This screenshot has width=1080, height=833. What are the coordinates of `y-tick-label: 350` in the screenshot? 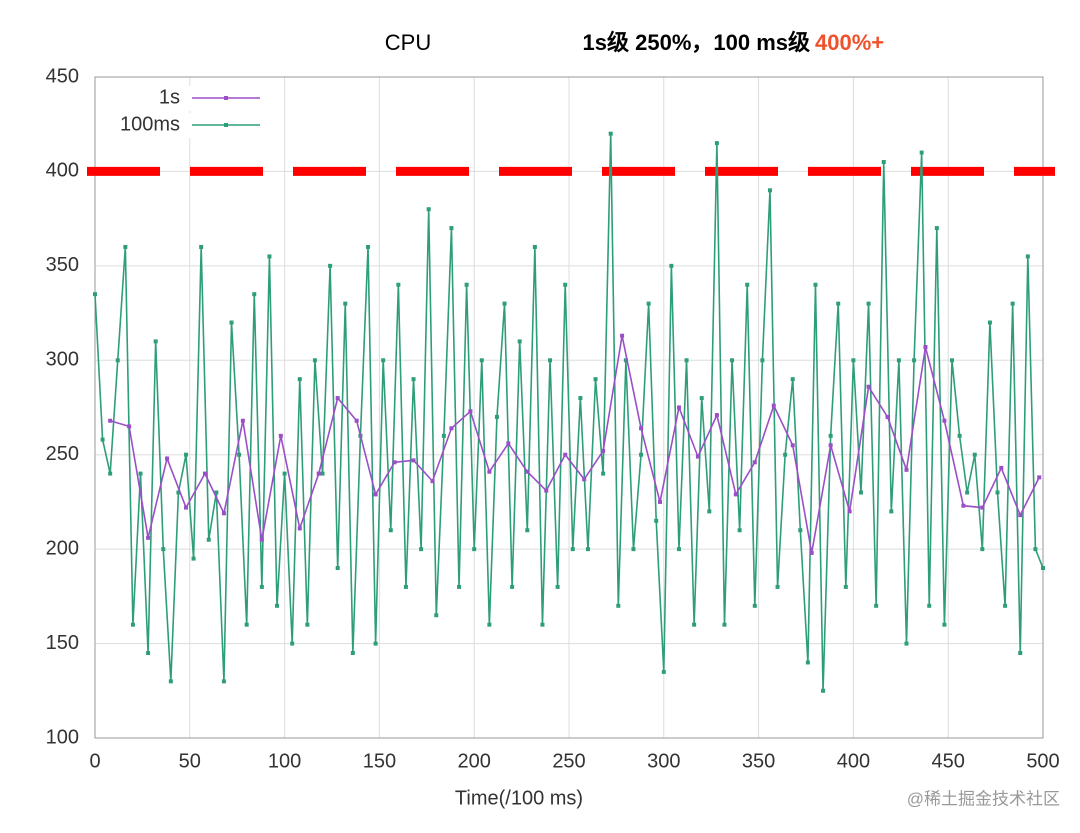 It's located at (62, 265).